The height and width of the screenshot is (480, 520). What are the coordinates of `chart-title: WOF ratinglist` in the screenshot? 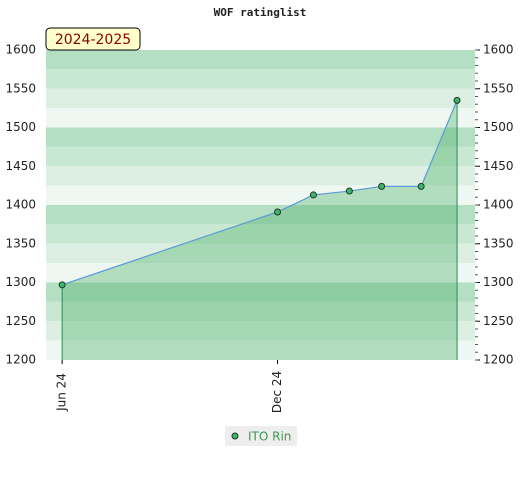 It's located at (260, 12).